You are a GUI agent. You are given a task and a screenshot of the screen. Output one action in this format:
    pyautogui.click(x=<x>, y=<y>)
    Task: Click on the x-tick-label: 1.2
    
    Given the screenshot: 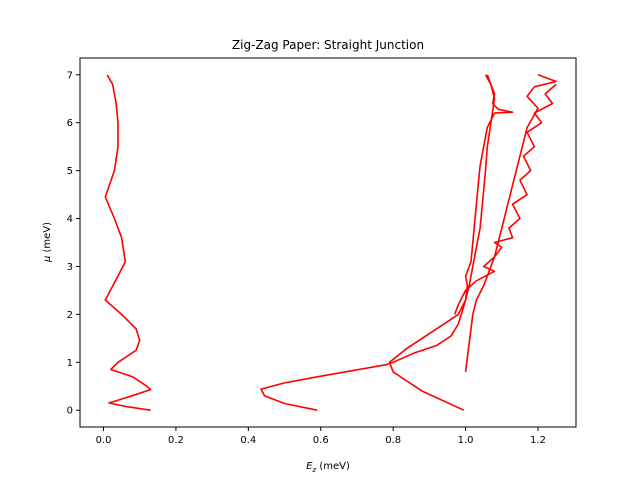 What is the action you would take?
    pyautogui.click(x=538, y=440)
    